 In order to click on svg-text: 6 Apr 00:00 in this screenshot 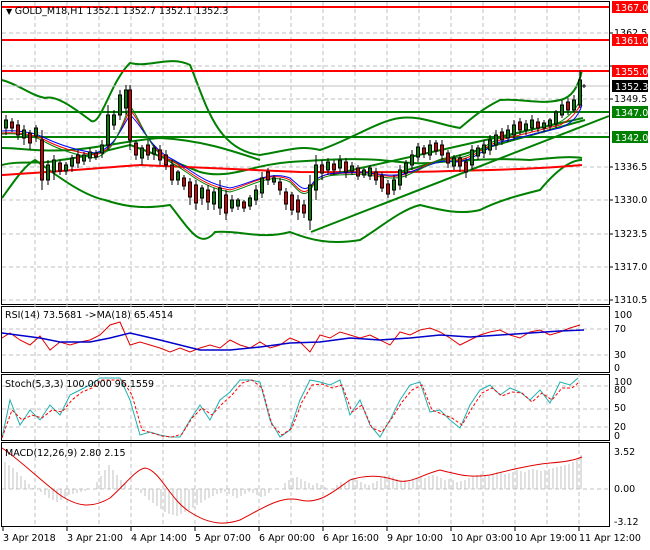, I will do `click(287, 538)`.